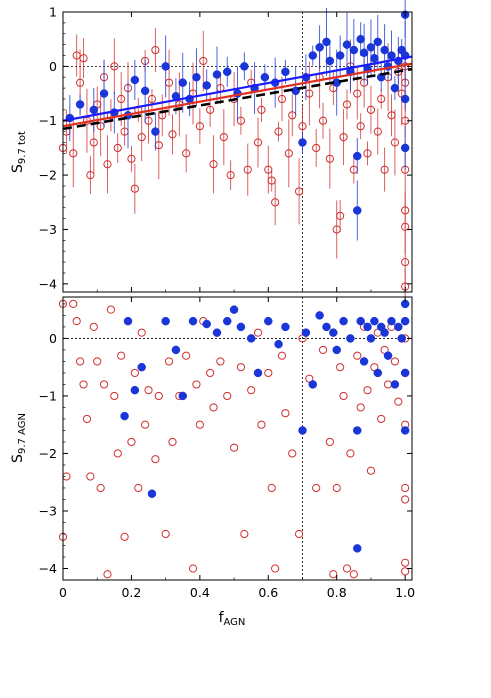 The image size is (491, 698). Describe the element at coordinates (268, 592) in the screenshot. I see `bottom-x-tick-label: 0.6` at that location.